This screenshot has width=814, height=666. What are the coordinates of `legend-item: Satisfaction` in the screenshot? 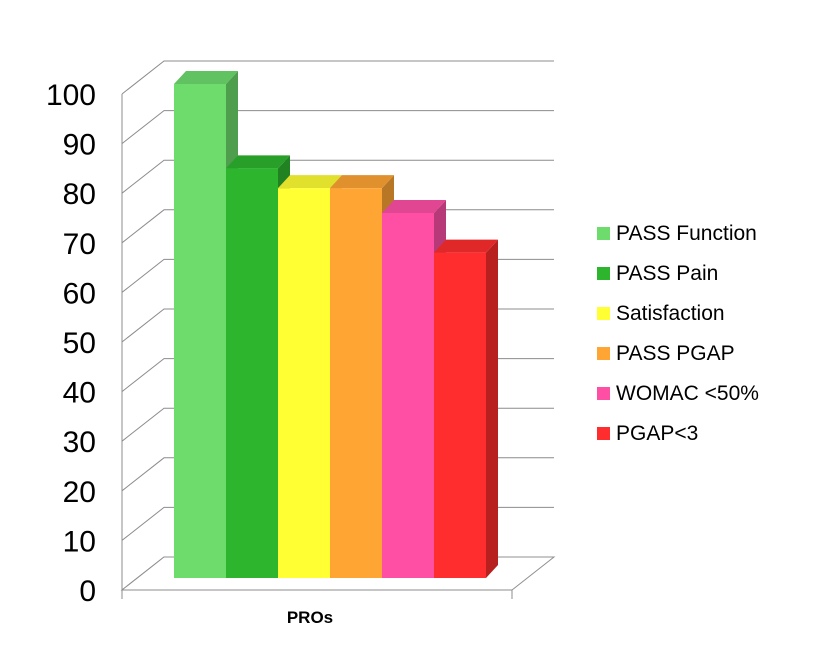 It's located at (661, 313).